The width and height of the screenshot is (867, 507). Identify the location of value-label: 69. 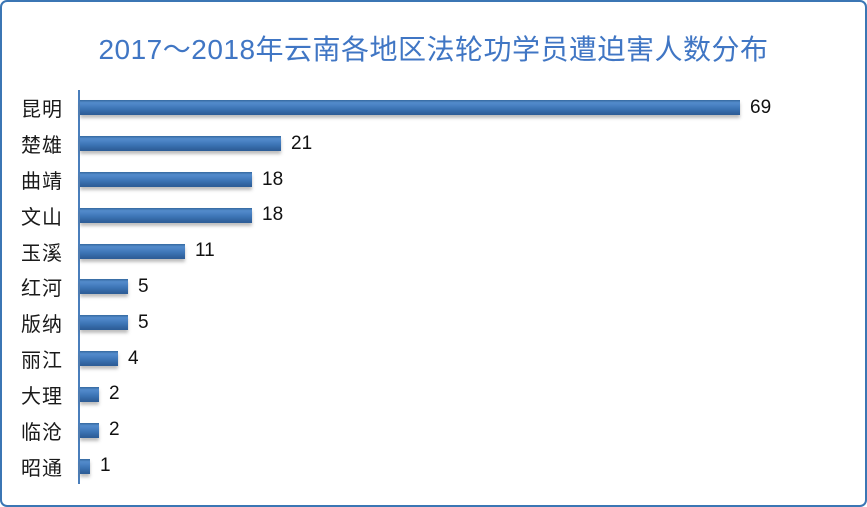
(761, 107).